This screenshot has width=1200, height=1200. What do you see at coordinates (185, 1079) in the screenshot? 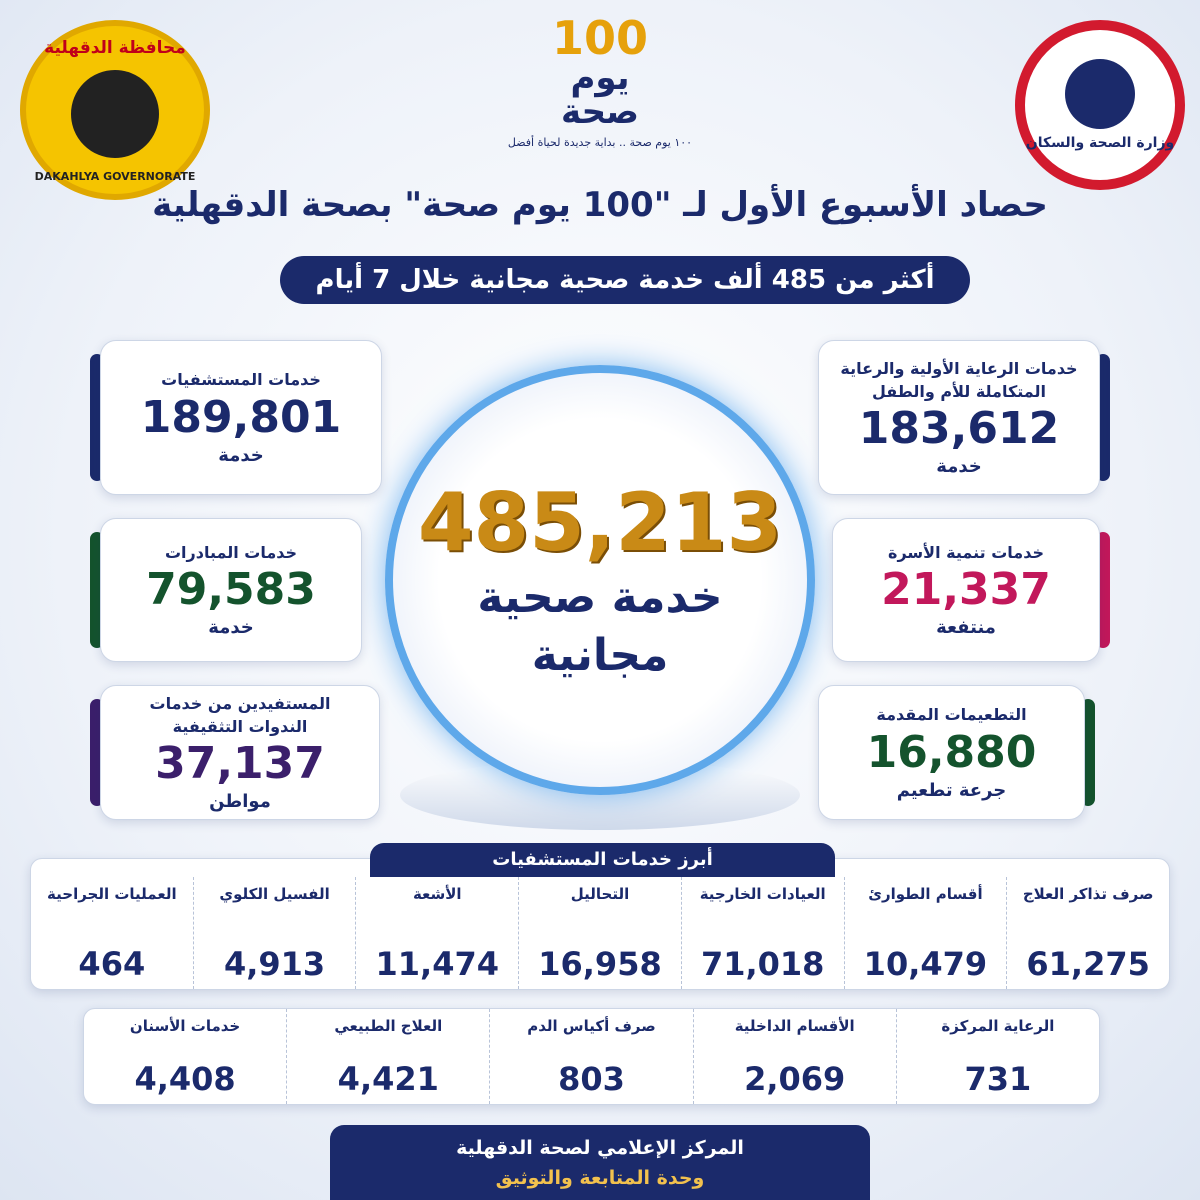
I see `item-value: 4,408` at bounding box center [185, 1079].